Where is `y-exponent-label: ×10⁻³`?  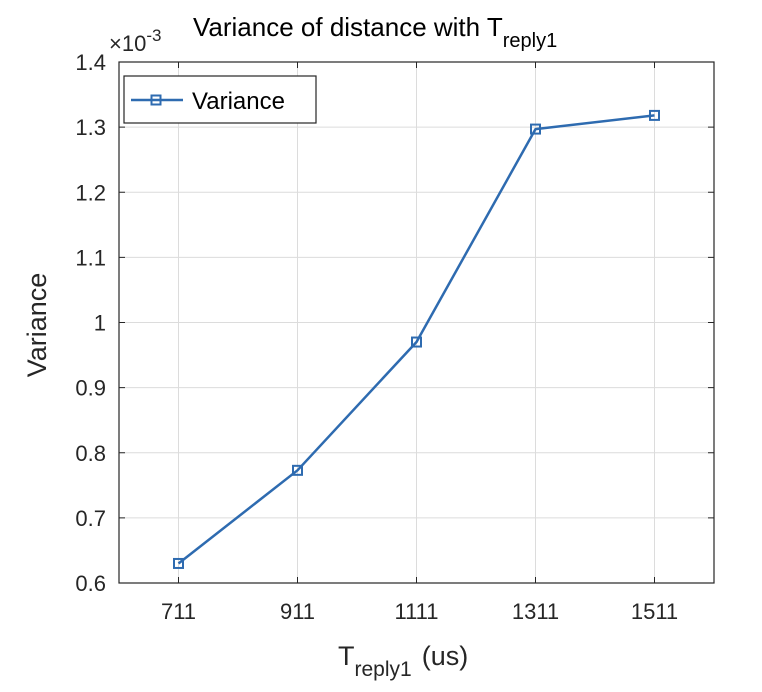 y-exponent-label: ×10⁻³ is located at coordinates (135, 41).